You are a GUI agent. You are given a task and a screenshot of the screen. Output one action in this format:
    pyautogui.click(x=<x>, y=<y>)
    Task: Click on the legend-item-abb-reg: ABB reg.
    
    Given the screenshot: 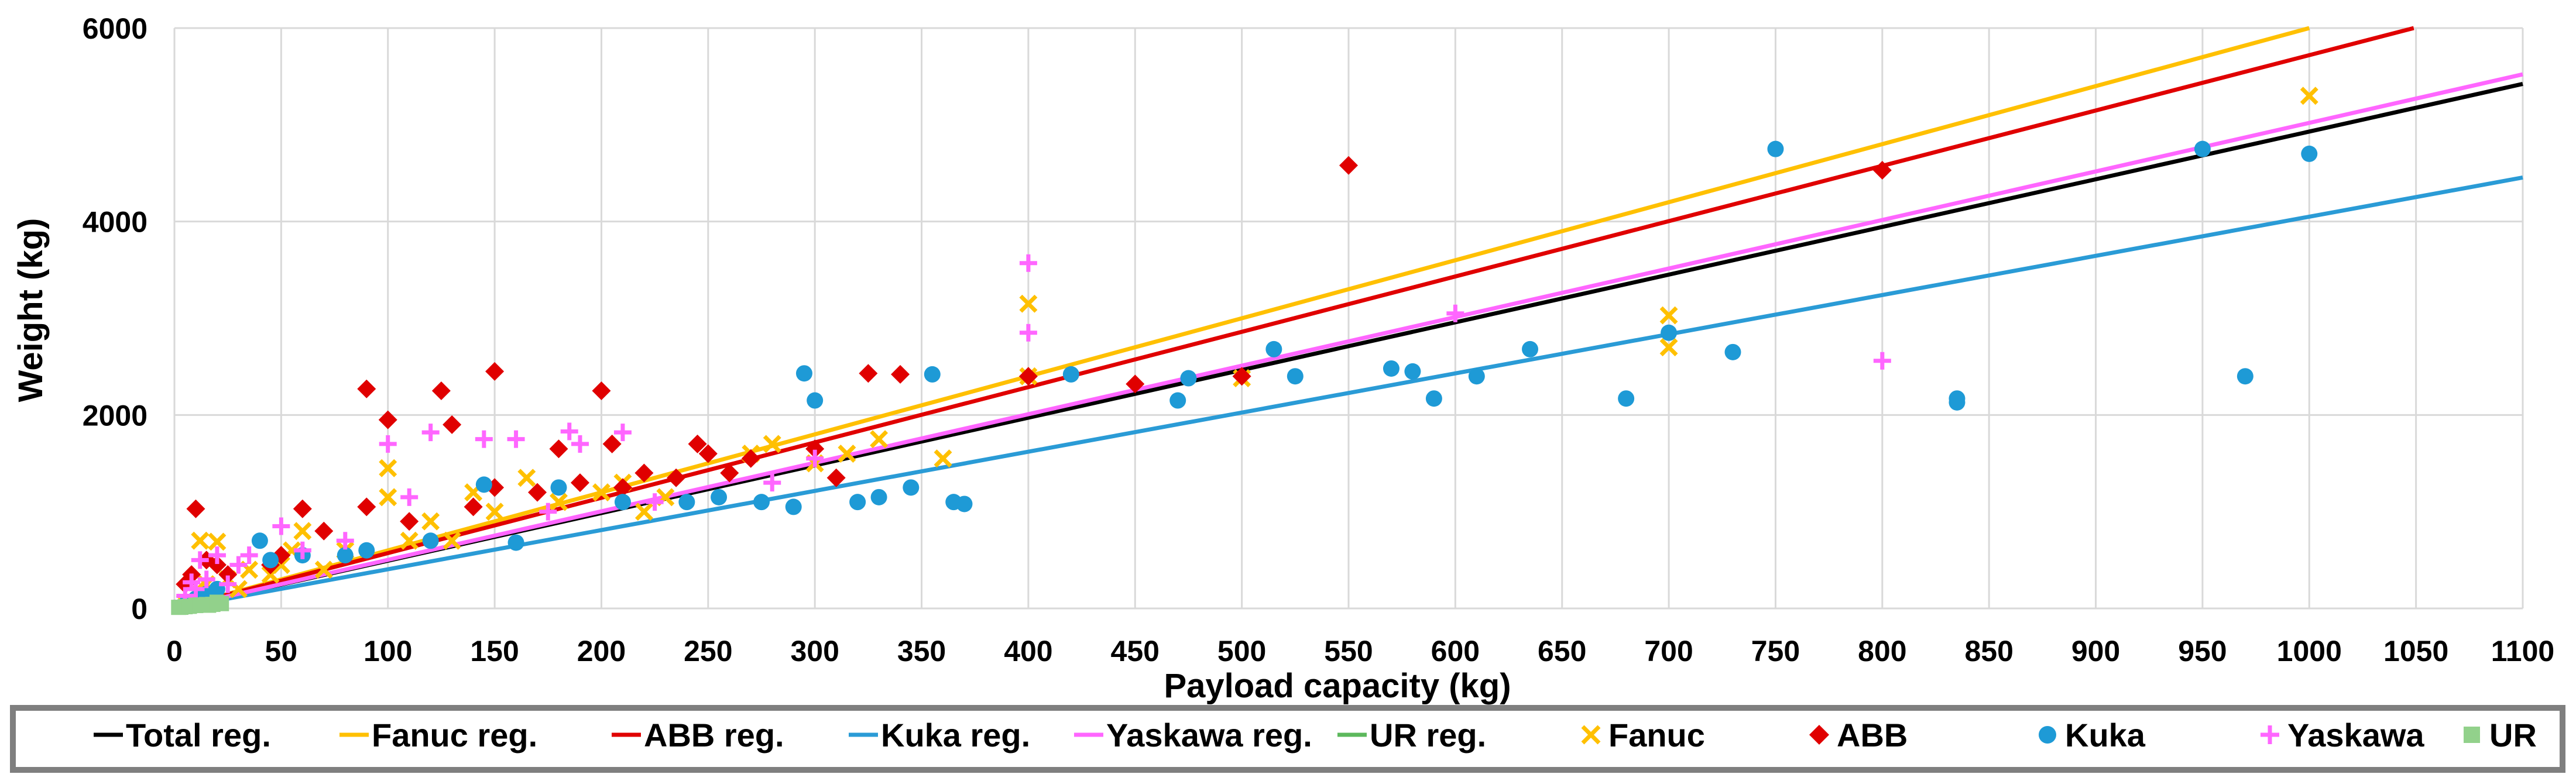 What is the action you would take?
    pyautogui.click(x=698, y=736)
    